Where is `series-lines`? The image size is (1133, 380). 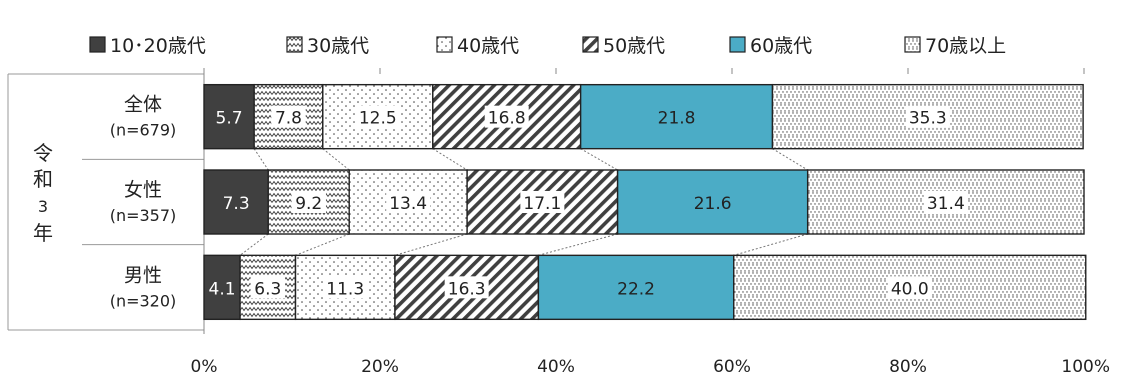 series-lines is located at coordinates (523, 202).